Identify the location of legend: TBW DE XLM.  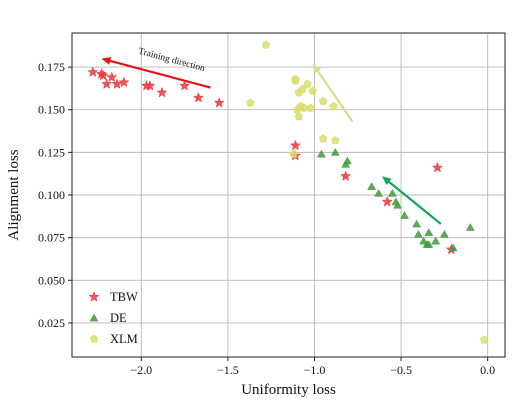
(113, 318).